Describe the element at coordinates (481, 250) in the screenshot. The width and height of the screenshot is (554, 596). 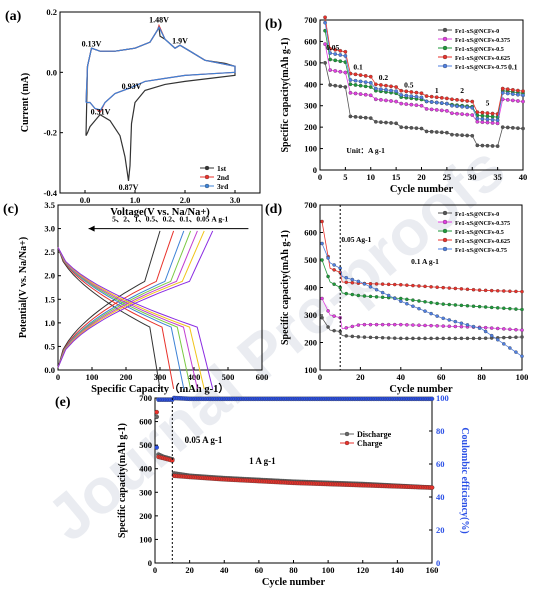
I see `legend-d-label: Fe1-xS@NCFs-0.75` at that location.